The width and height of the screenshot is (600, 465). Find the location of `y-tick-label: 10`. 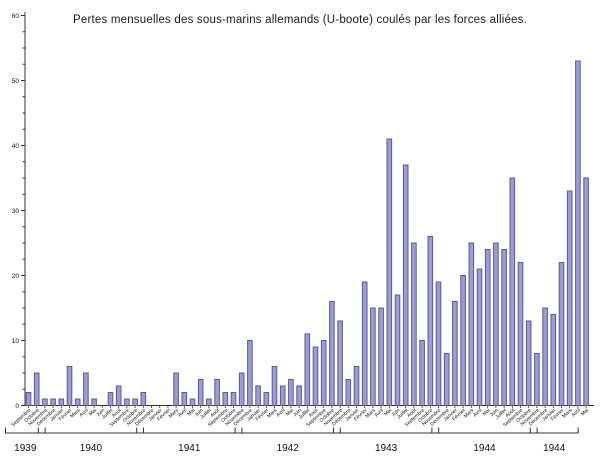

y-tick-label: 10 is located at coordinates (16, 341).